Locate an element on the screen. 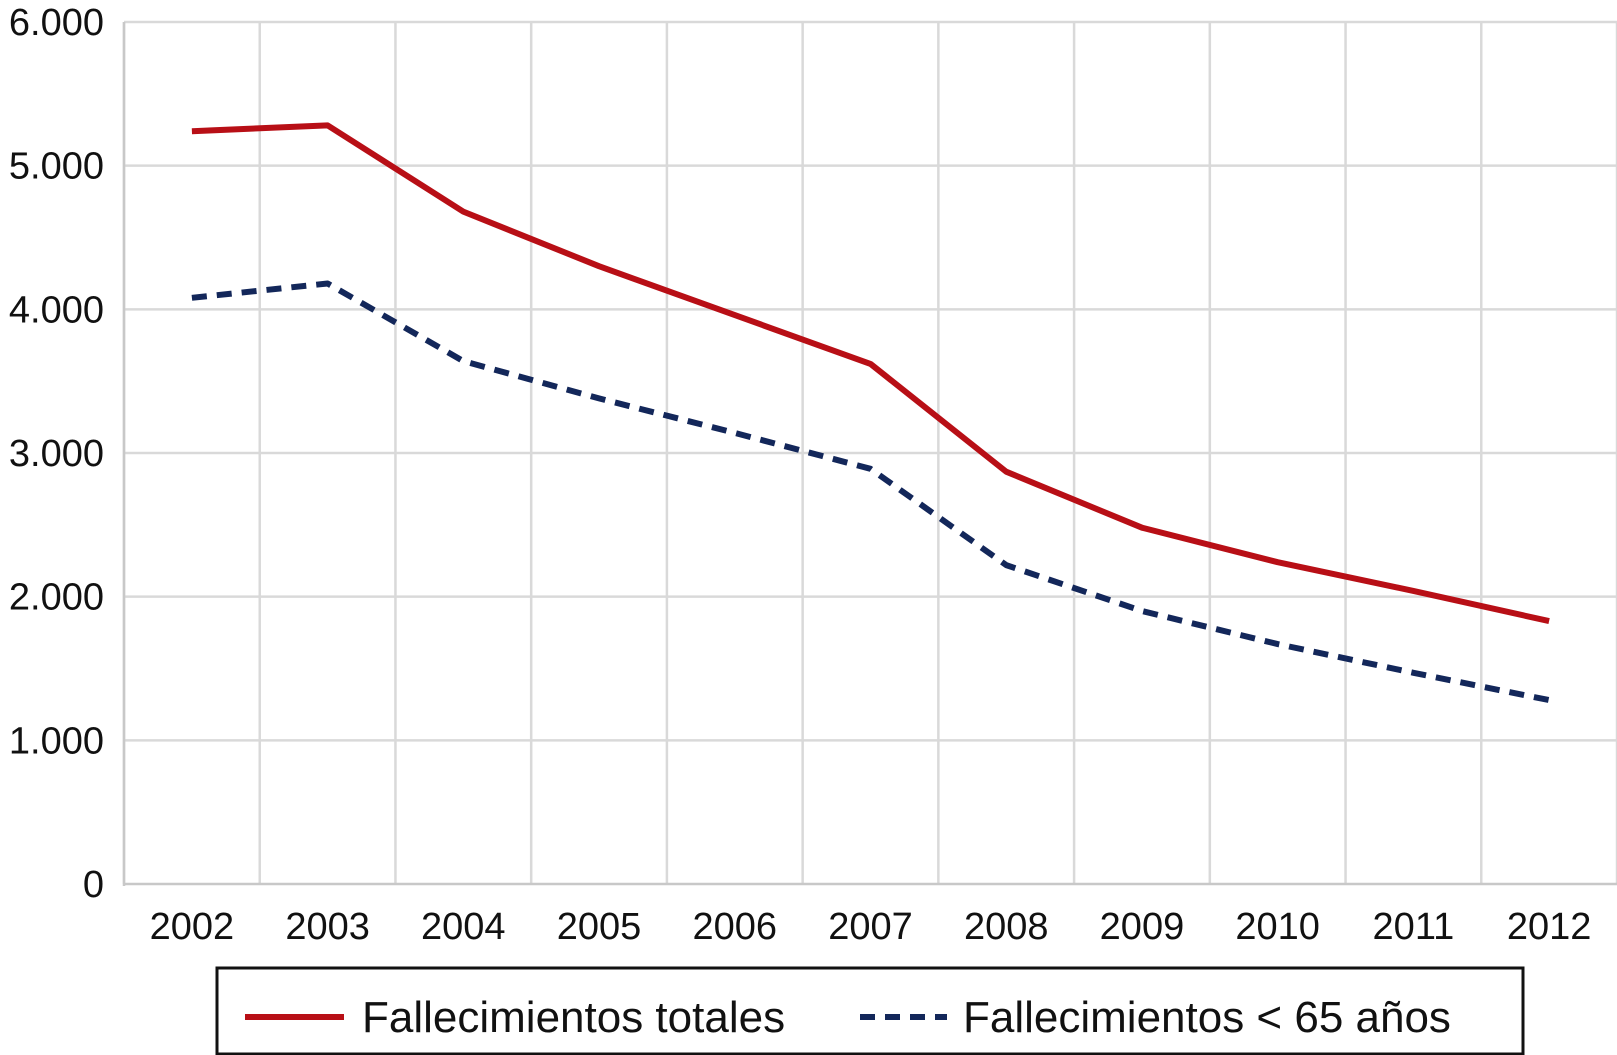  y-tick-label: 2.000 is located at coordinates (56, 598).